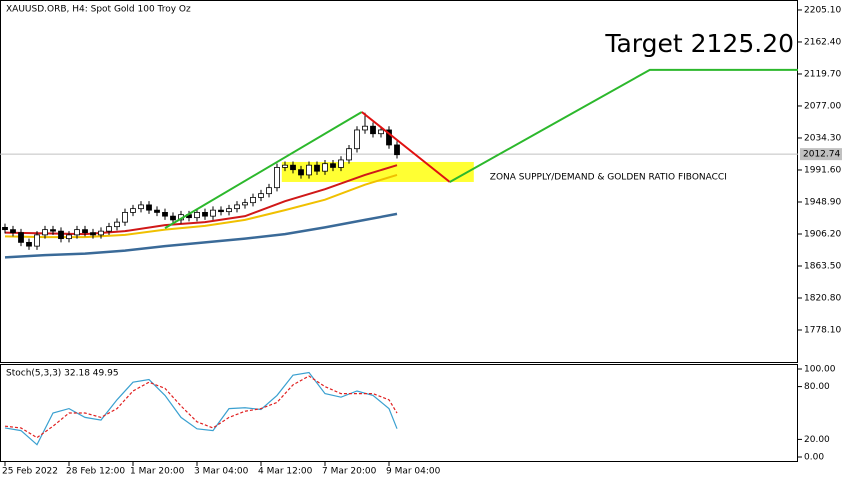  Describe the element at coordinates (822, 202) in the screenshot. I see `y-tick-label: 1948.90` at that location.